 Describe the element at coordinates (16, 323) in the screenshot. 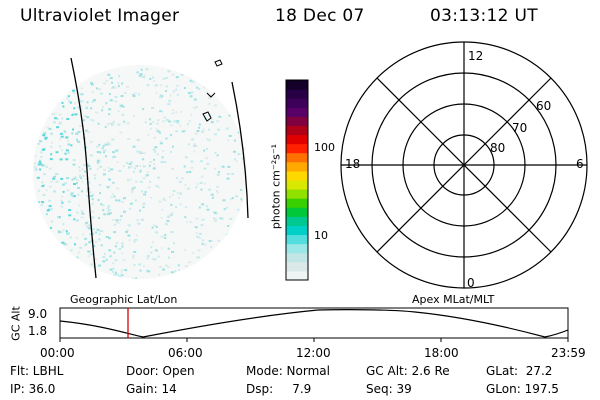

I see `altitude-axis-text: GC Alt` at that location.